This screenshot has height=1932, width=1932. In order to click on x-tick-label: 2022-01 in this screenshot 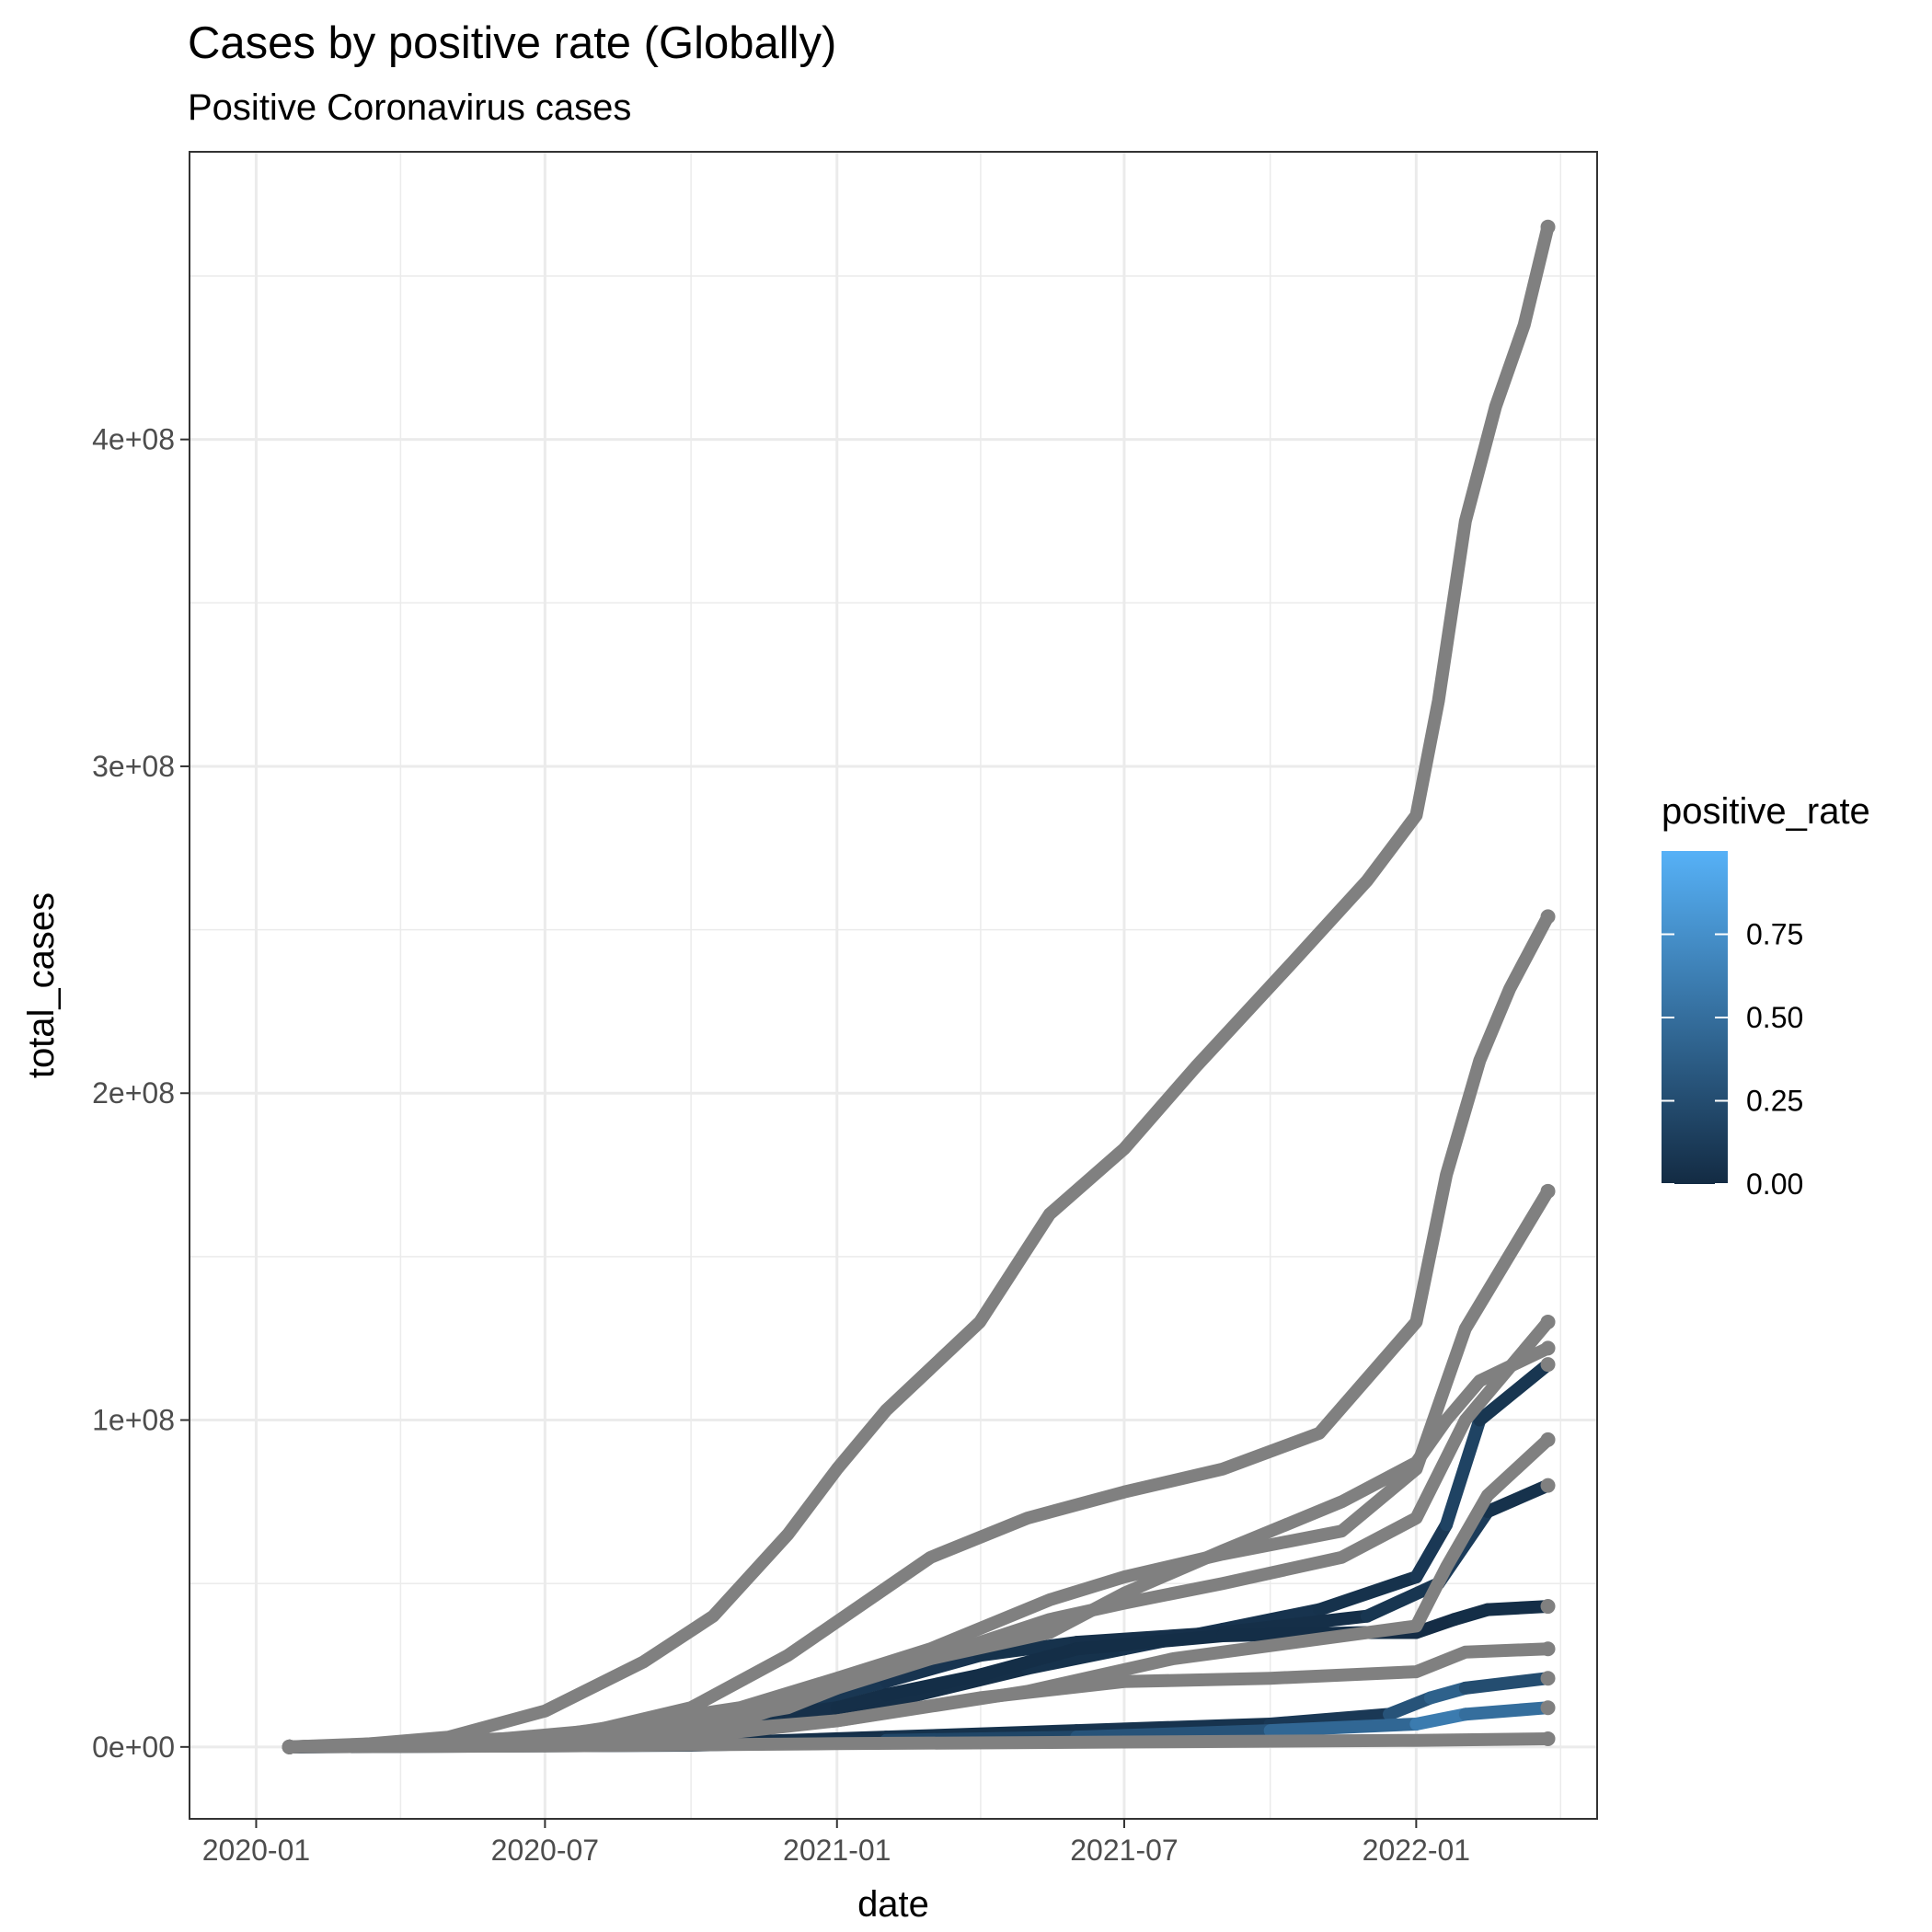, I will do `click(1416, 1850)`.